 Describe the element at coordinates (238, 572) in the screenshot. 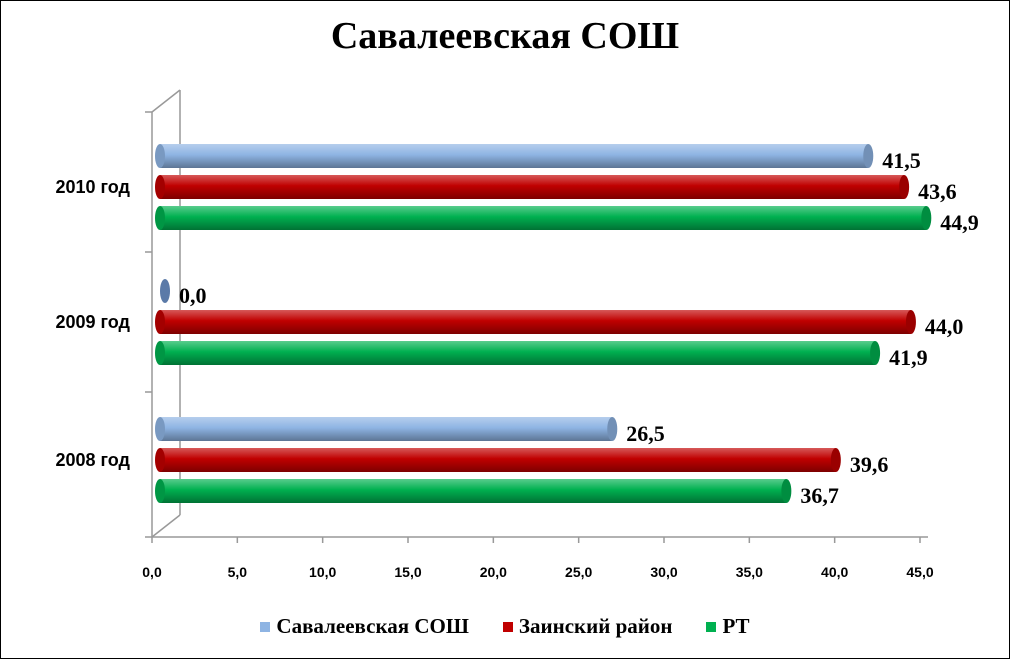

I see `x-tick-label: 5,0` at that location.